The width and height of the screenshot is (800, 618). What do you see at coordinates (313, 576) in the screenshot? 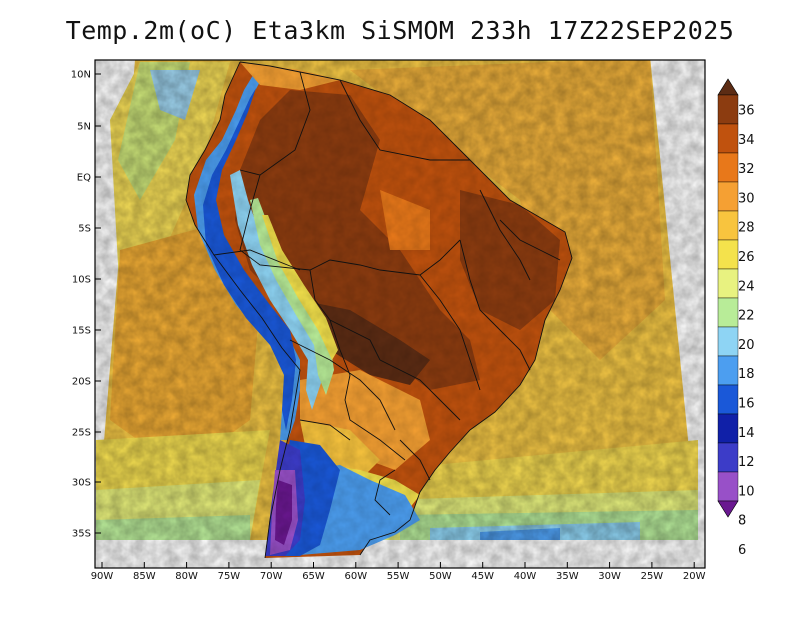
I see `lon-tick-label: 65W` at bounding box center [313, 576].